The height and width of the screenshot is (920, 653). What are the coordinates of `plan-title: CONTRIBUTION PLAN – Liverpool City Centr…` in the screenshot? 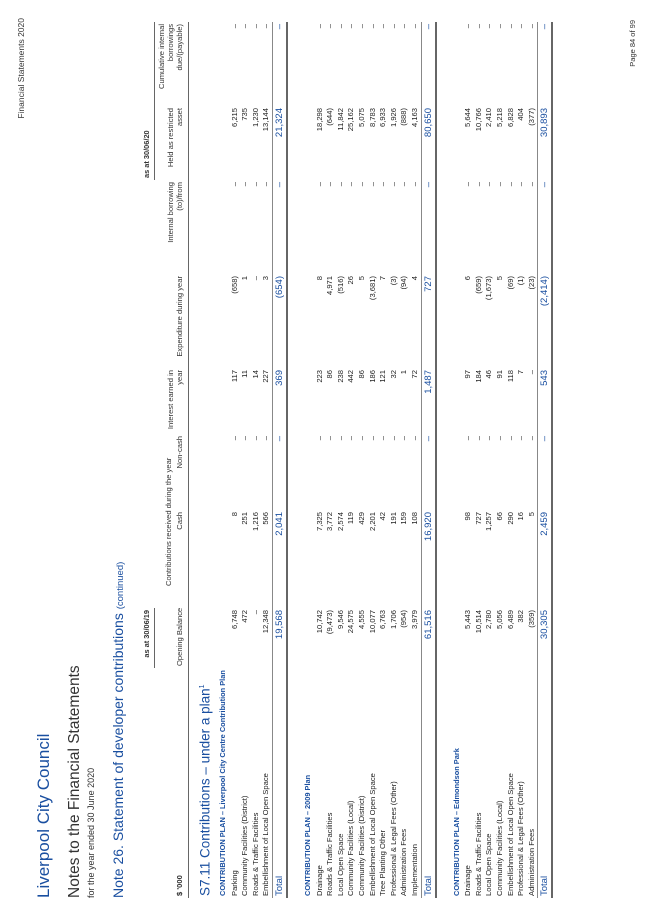 It's located at (223, 783).